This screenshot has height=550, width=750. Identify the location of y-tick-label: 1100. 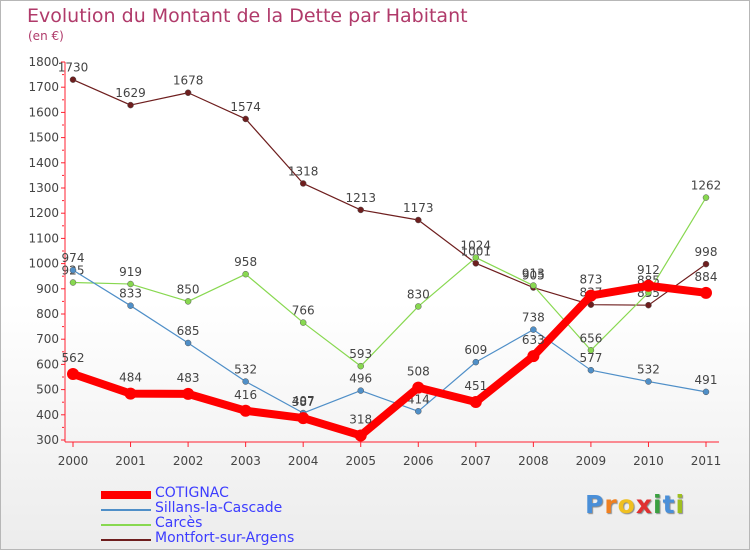
(43, 238).